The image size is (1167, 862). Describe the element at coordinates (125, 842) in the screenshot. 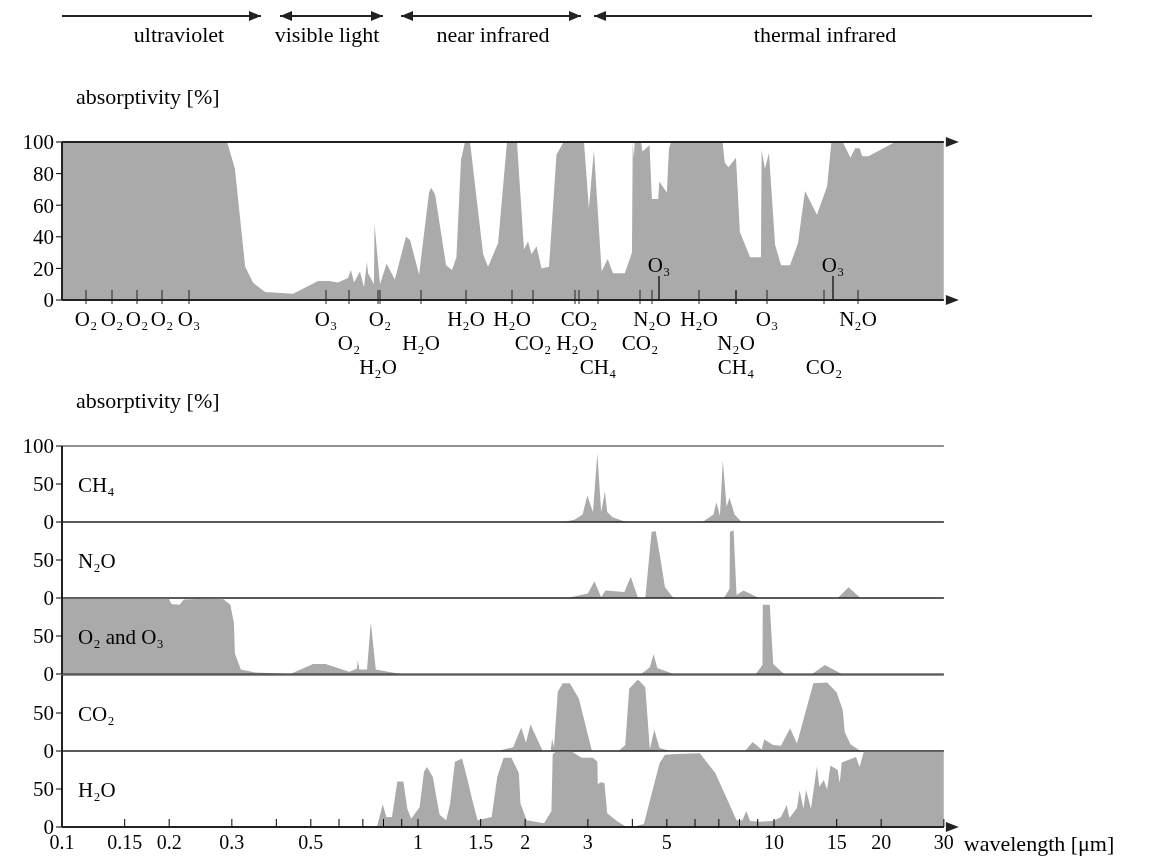

I see `x-tick-label: 0.15` at that location.